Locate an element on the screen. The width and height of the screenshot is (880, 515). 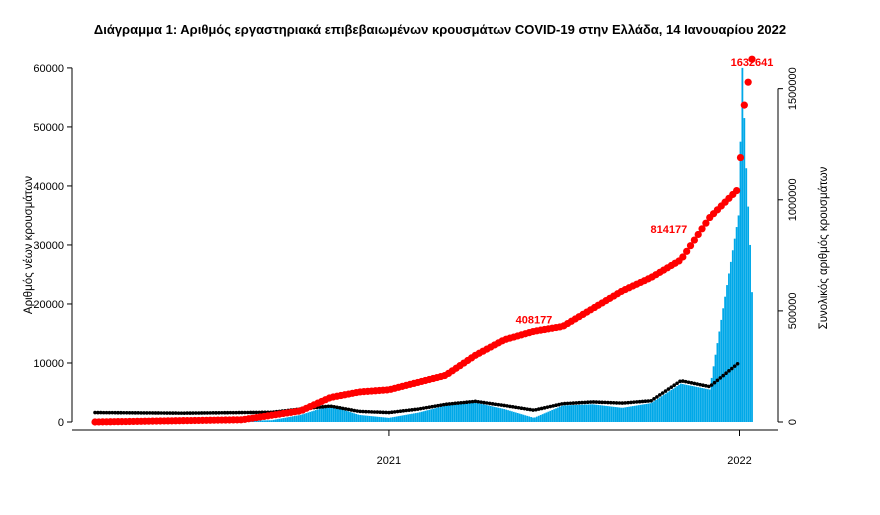
x-tick-label: 2021 is located at coordinates (389, 461).